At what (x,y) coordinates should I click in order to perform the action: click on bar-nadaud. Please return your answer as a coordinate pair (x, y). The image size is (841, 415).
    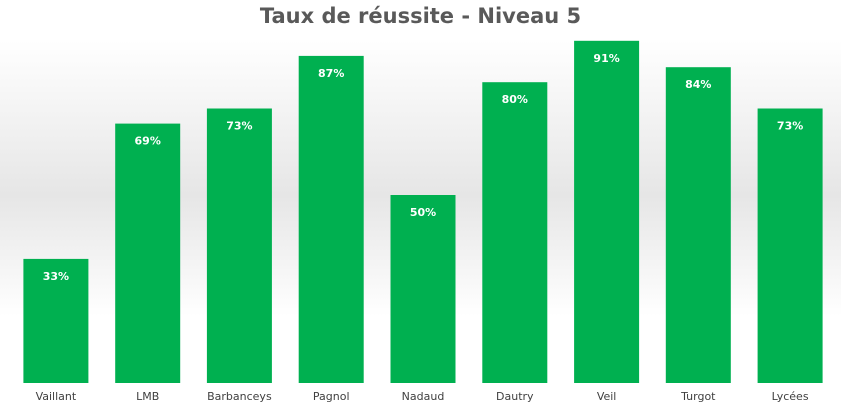
    Looking at the image, I should click on (423, 289).